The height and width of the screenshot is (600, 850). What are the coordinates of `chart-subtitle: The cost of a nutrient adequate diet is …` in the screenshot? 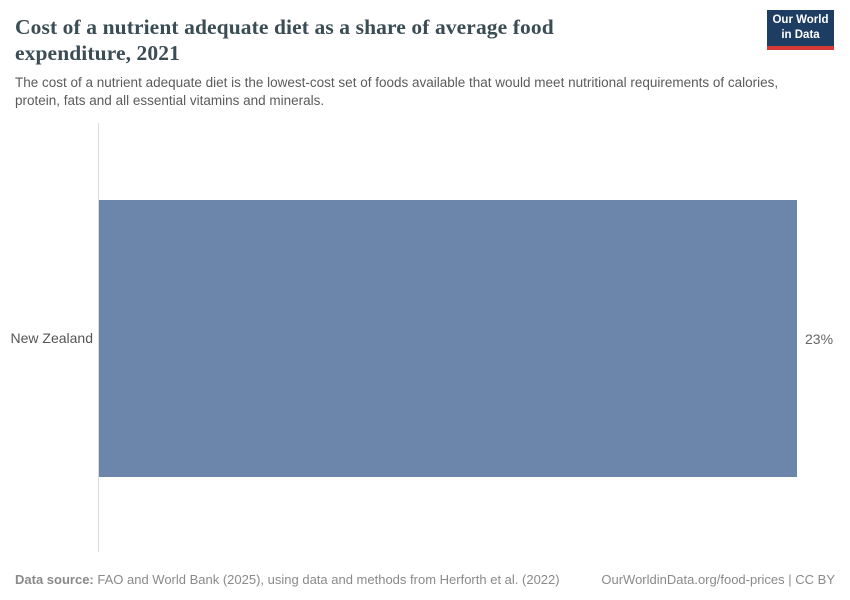 It's located at (397, 91).